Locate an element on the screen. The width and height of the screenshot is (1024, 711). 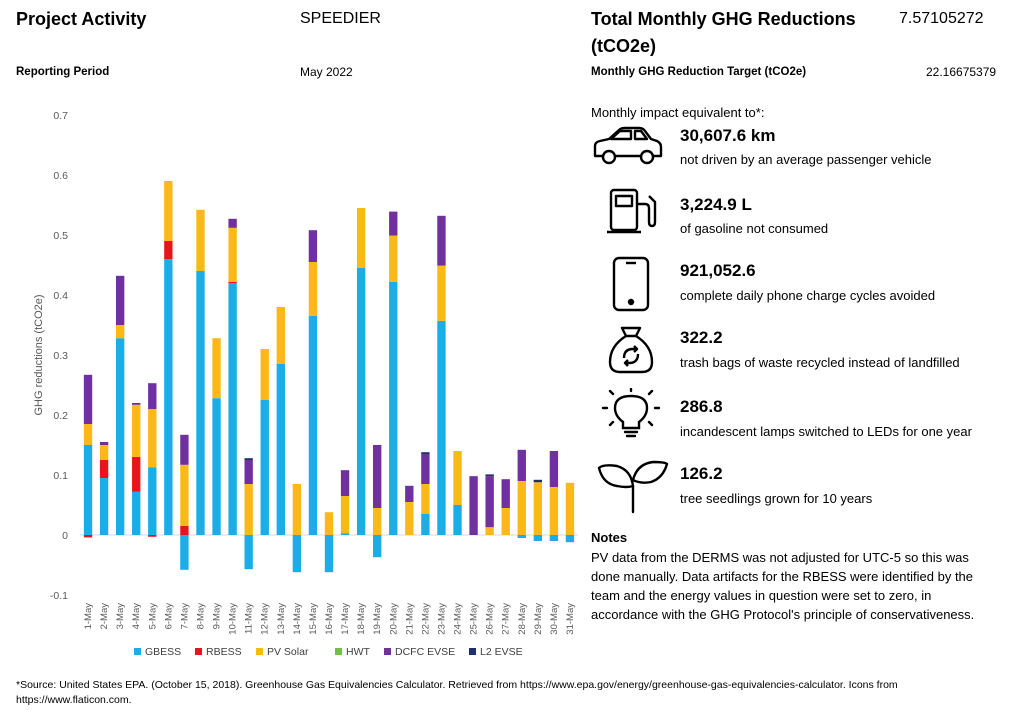
reporting-period-value: May 2022 is located at coordinates (326, 72).